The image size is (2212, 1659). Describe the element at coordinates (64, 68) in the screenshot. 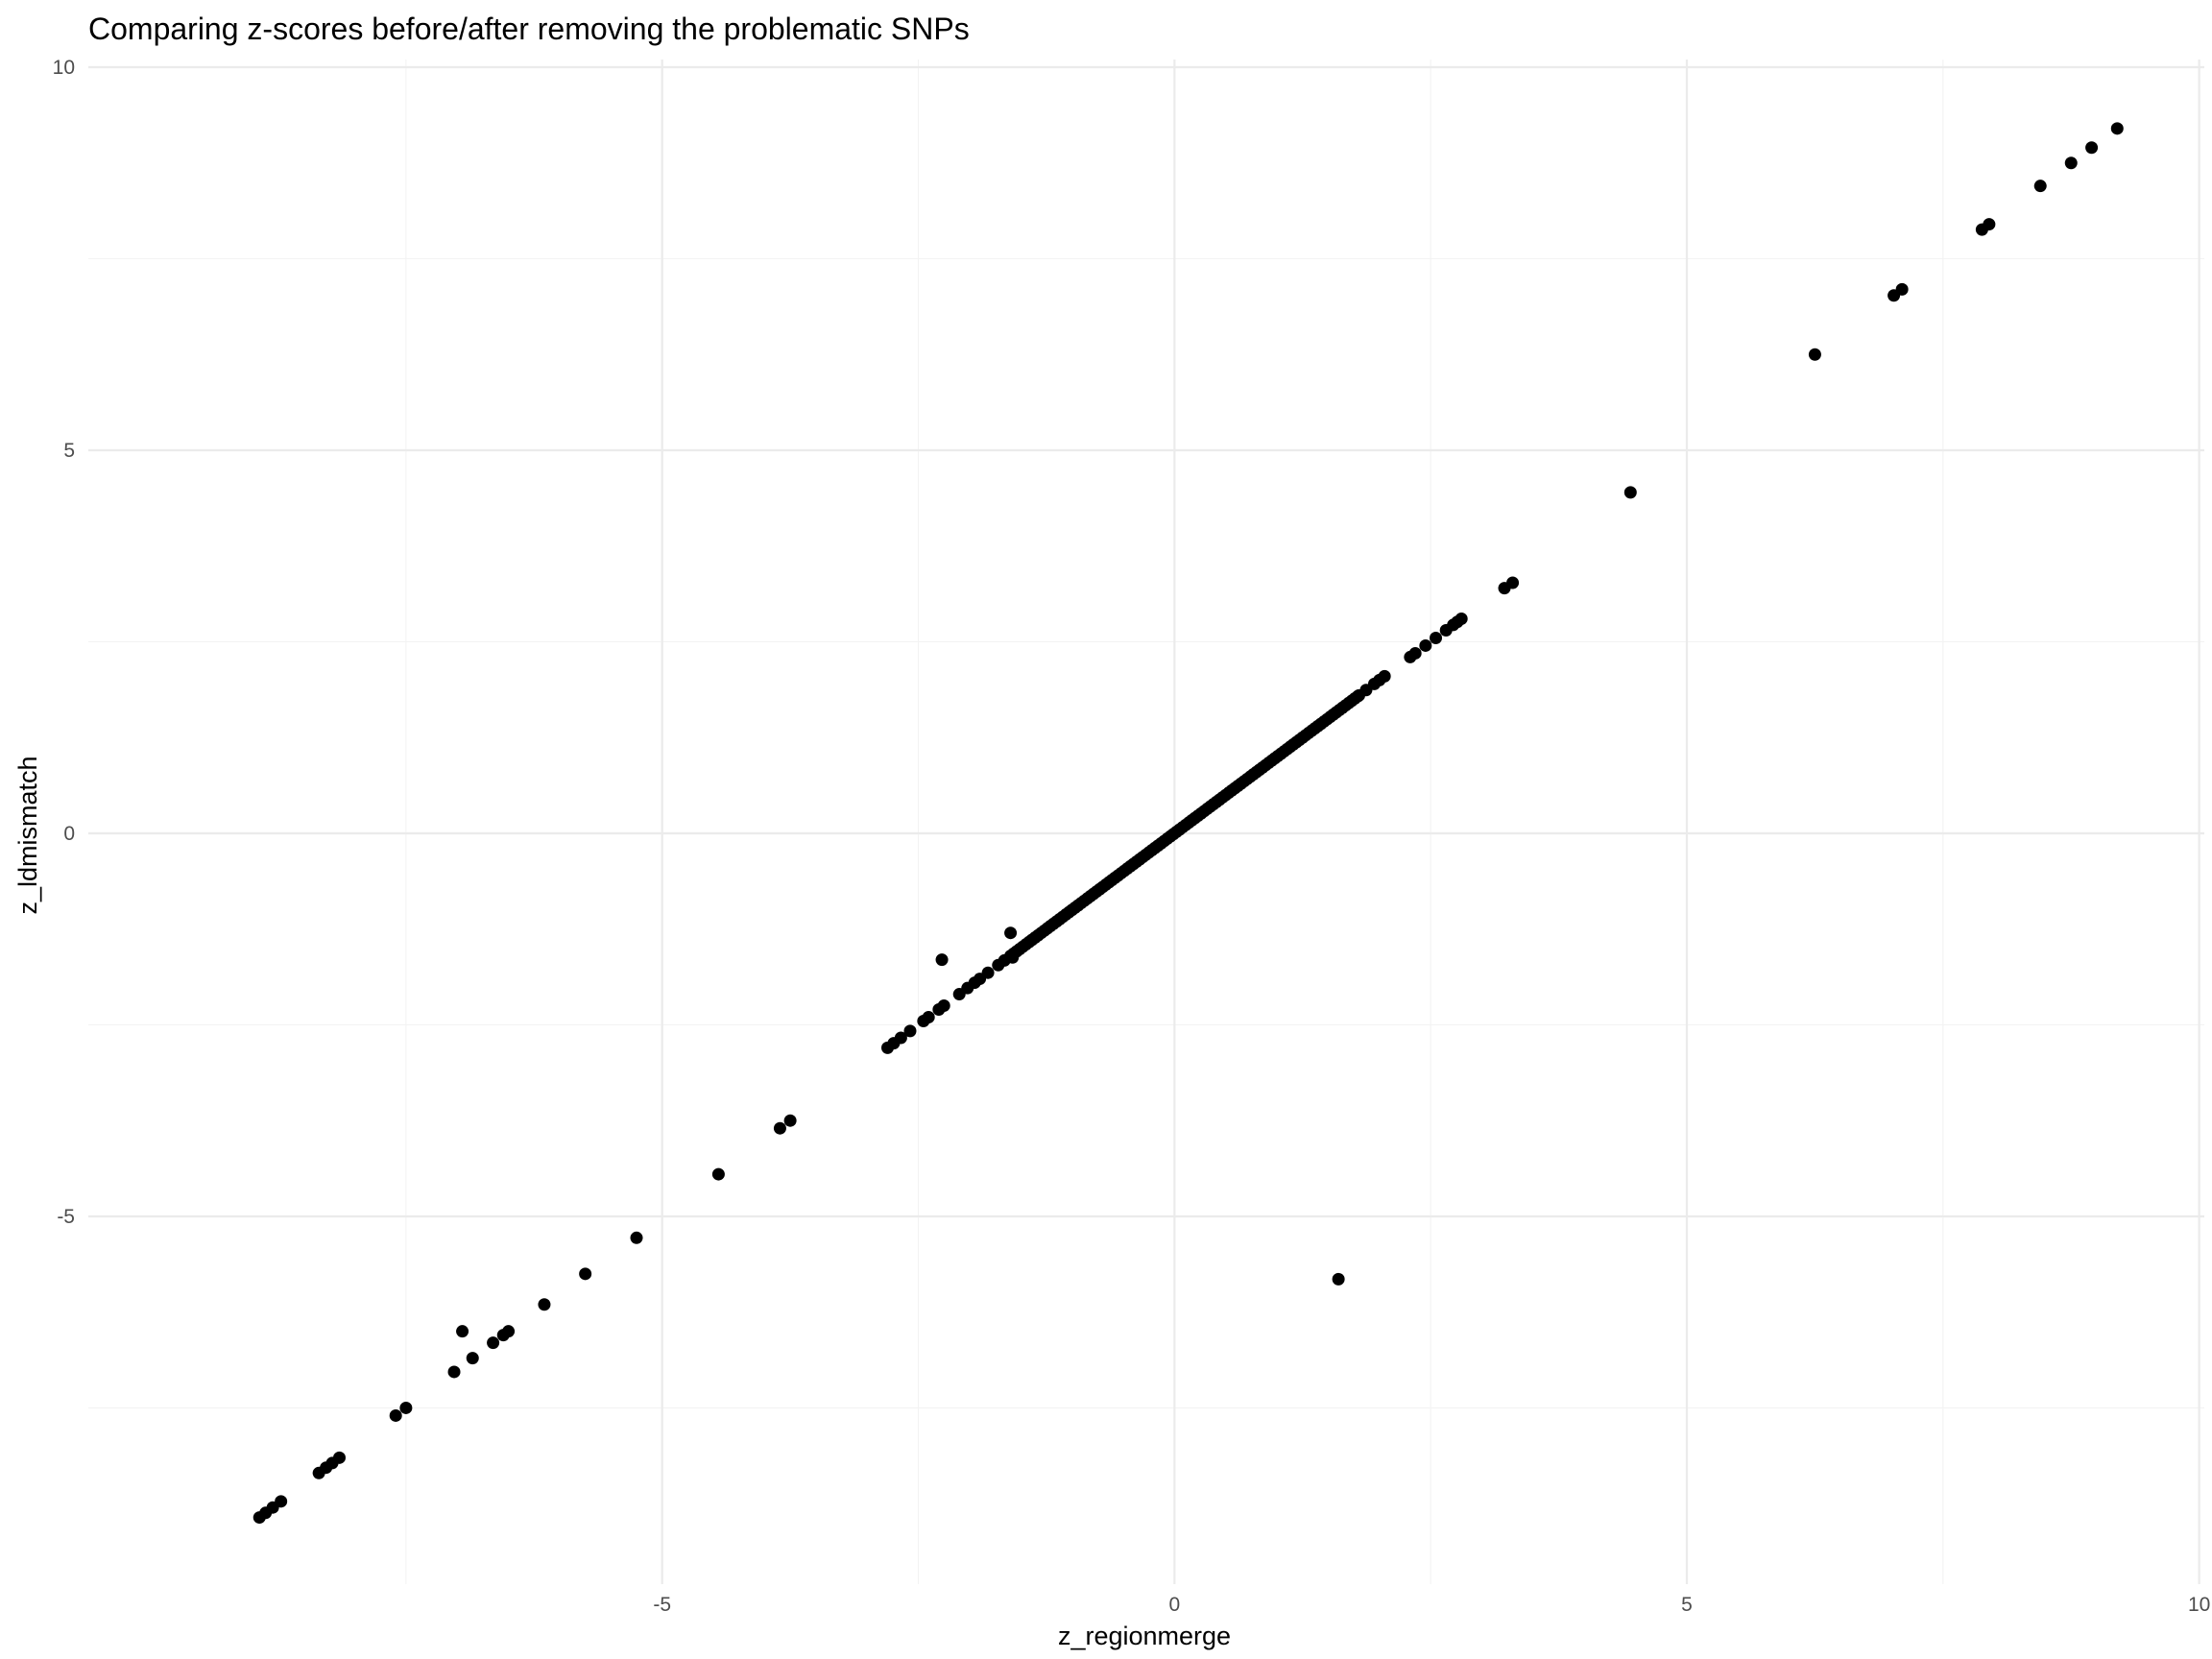

I see `y-tick-label: 10` at that location.